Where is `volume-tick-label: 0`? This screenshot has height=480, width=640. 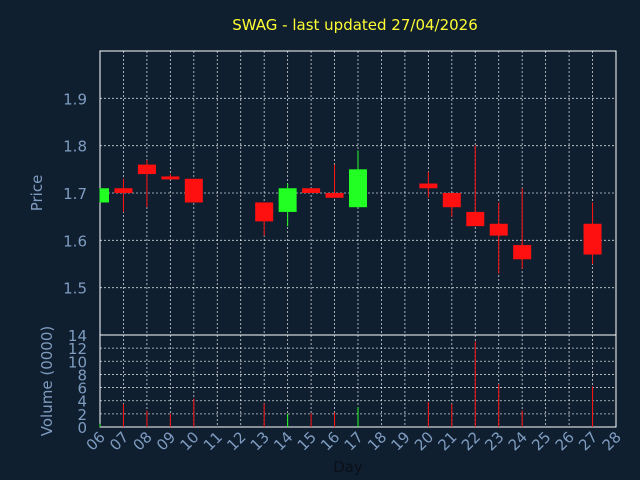 volume-tick-label: 0 is located at coordinates (82, 428).